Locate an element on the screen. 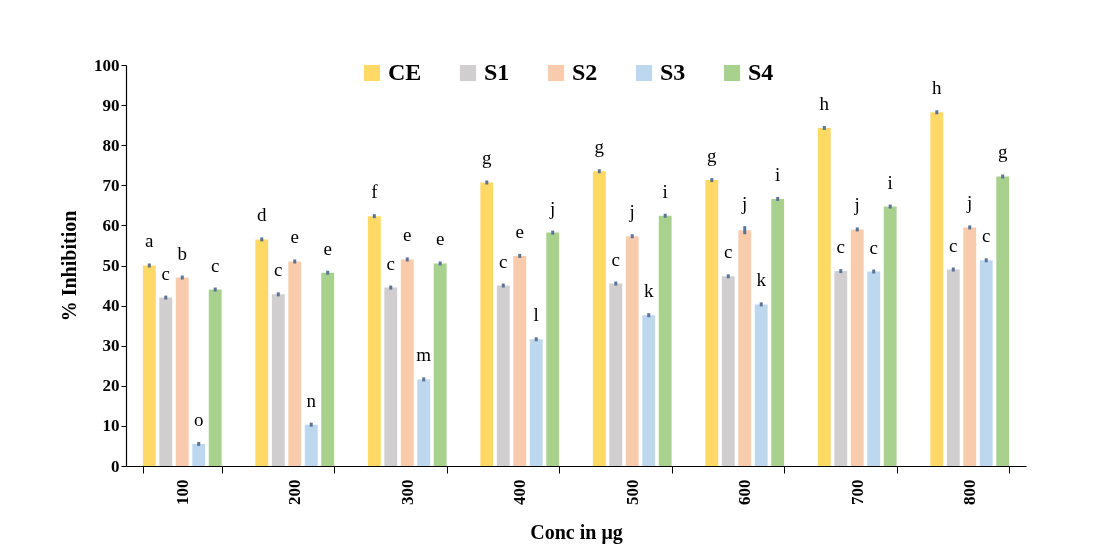  x-tick-label: 400 is located at coordinates (520, 492).